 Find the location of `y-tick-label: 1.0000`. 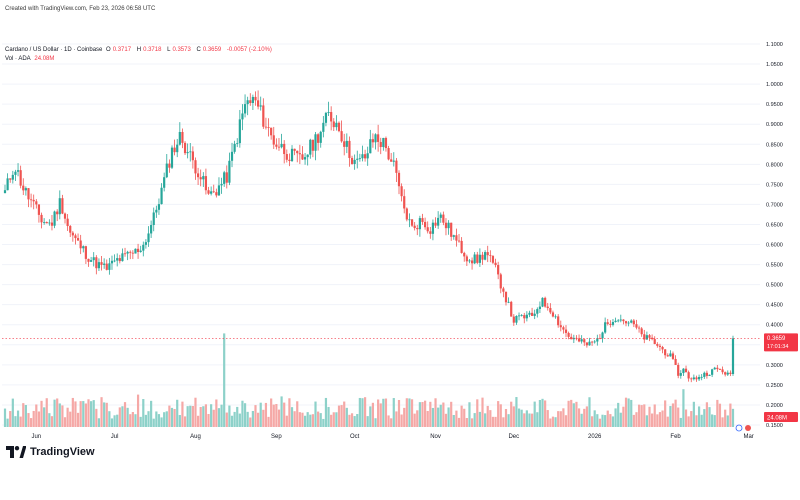

y-tick-label: 1.0000 is located at coordinates (774, 85).